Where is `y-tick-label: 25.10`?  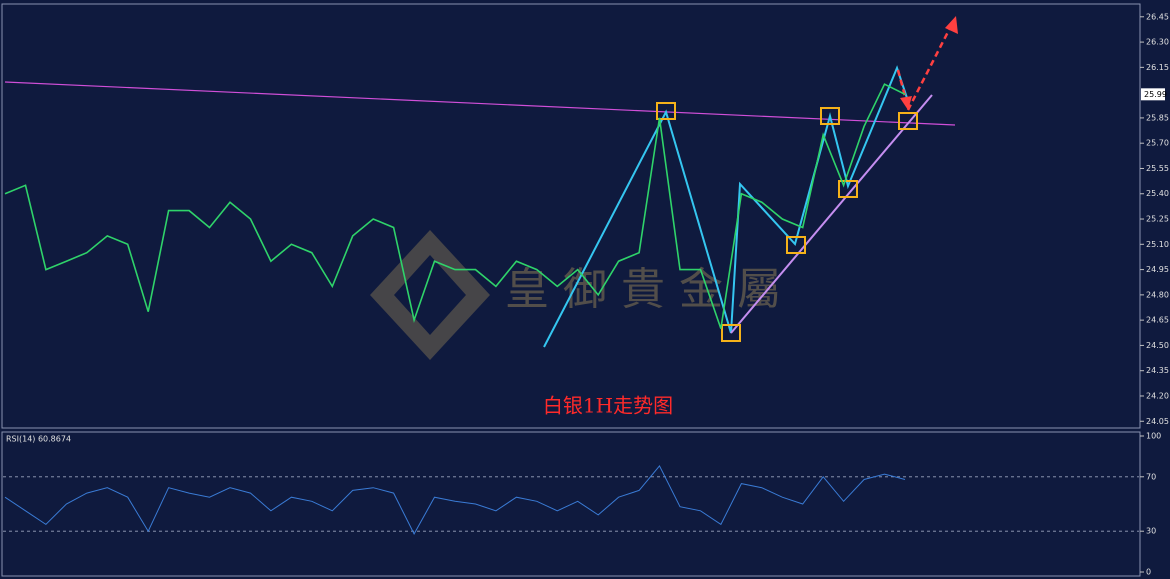
y-tick-label: 25.10 is located at coordinates (1157, 244).